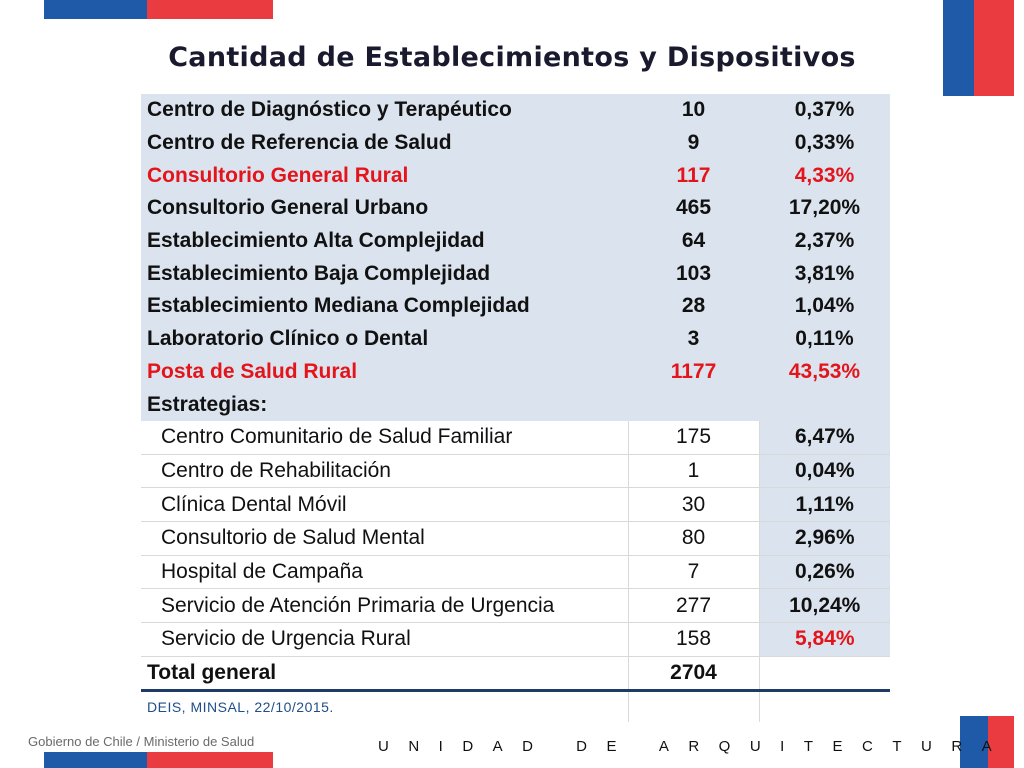 This screenshot has width=1024, height=768. What do you see at coordinates (210, 9) in the screenshot?
I see `top-left-red-bar` at bounding box center [210, 9].